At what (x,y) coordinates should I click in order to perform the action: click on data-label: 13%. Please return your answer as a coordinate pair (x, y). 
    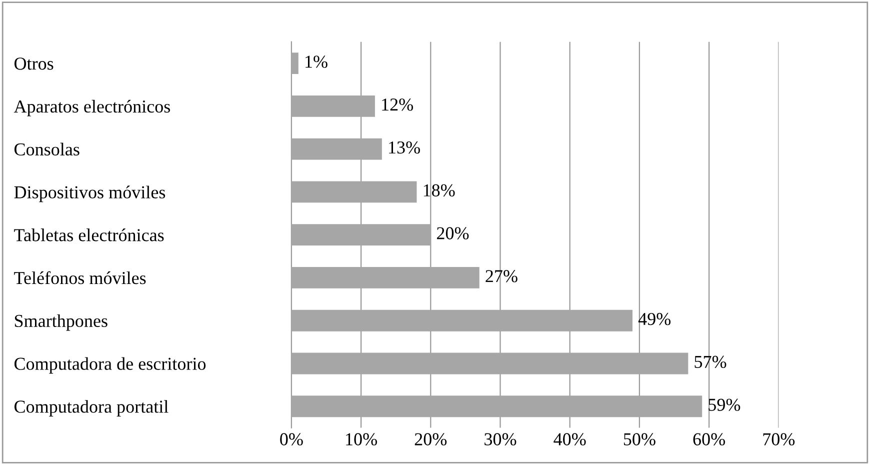
    Looking at the image, I should click on (404, 147).